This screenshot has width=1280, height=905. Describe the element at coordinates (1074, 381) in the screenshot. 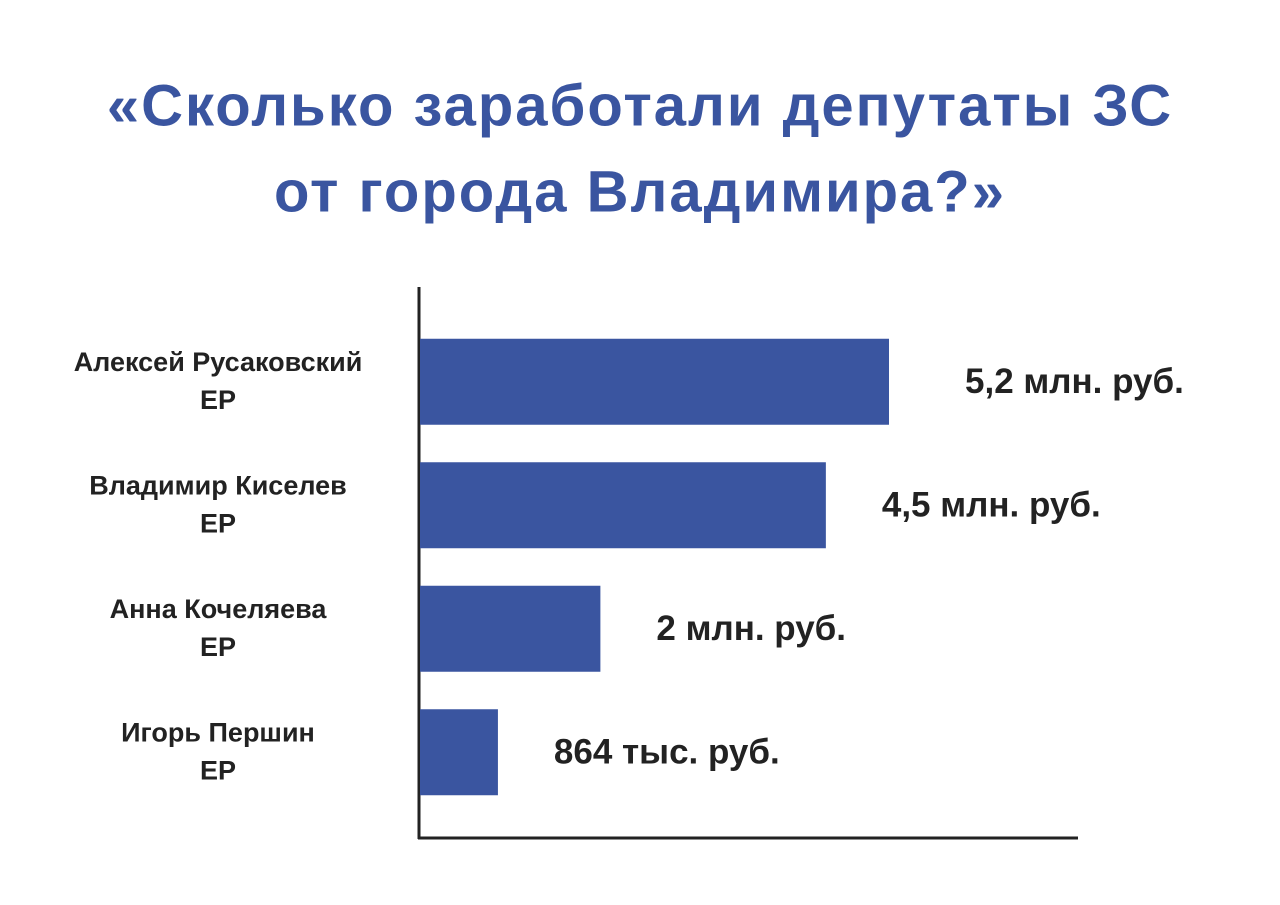

I see `value-label: 5,2 млн. руб.` at that location.